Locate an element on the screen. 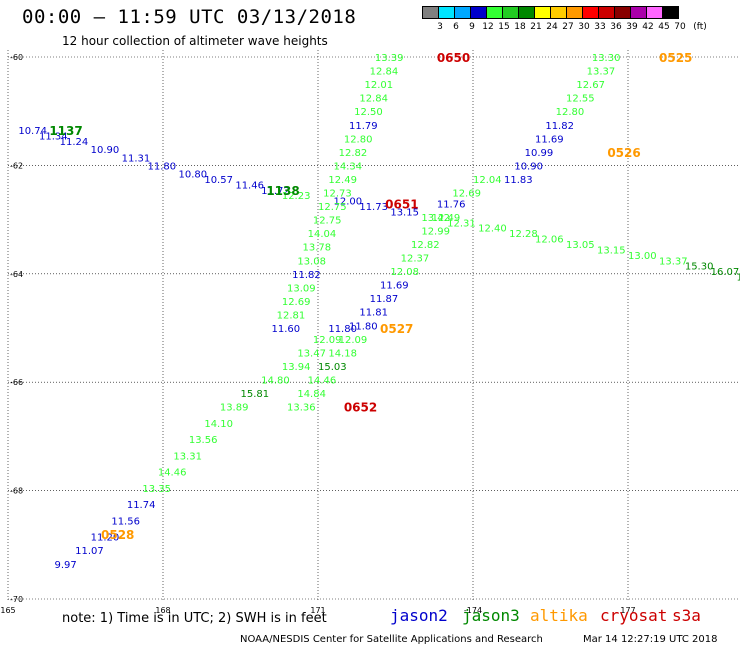 This screenshot has width=740, height=650. wave-height-value: 12.84 is located at coordinates (384, 72).